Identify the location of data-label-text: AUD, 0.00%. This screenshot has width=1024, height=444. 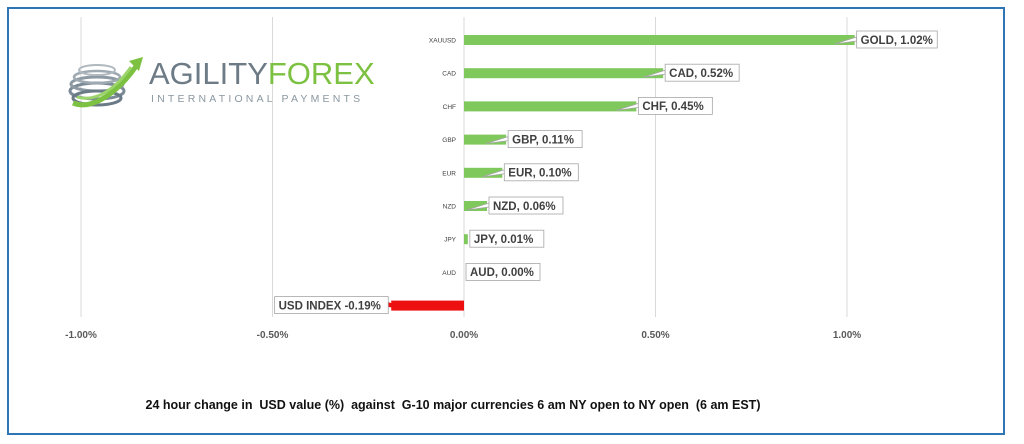
(502, 273).